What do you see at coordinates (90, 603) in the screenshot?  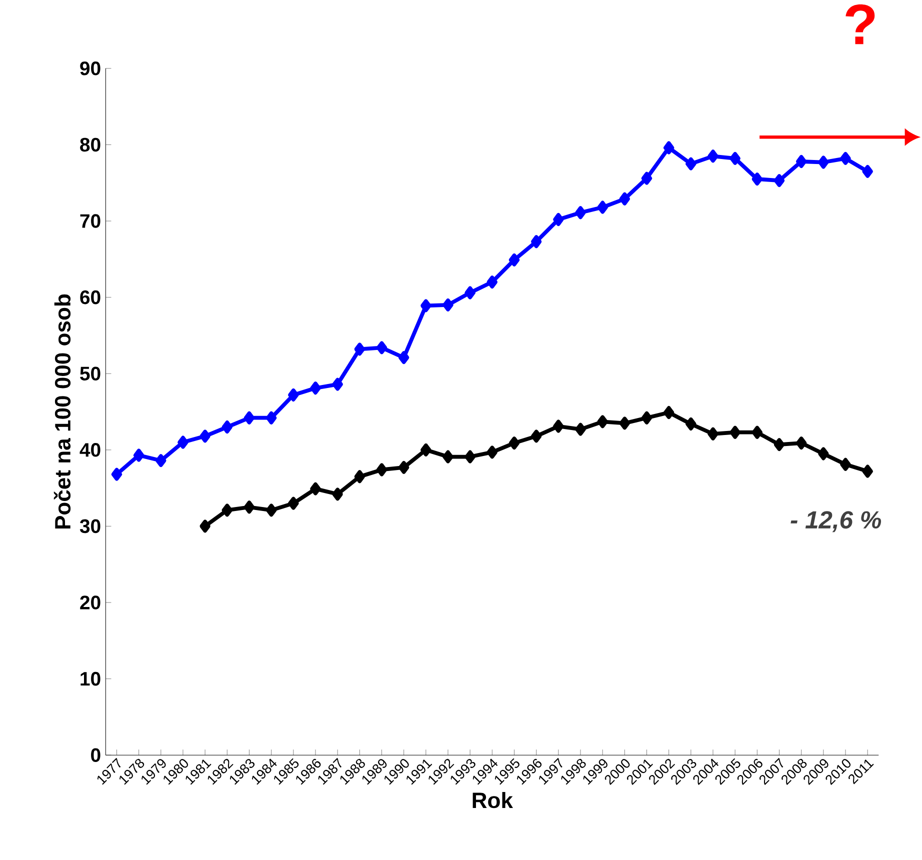 I see `y-tick-label: 20` at bounding box center [90, 603].